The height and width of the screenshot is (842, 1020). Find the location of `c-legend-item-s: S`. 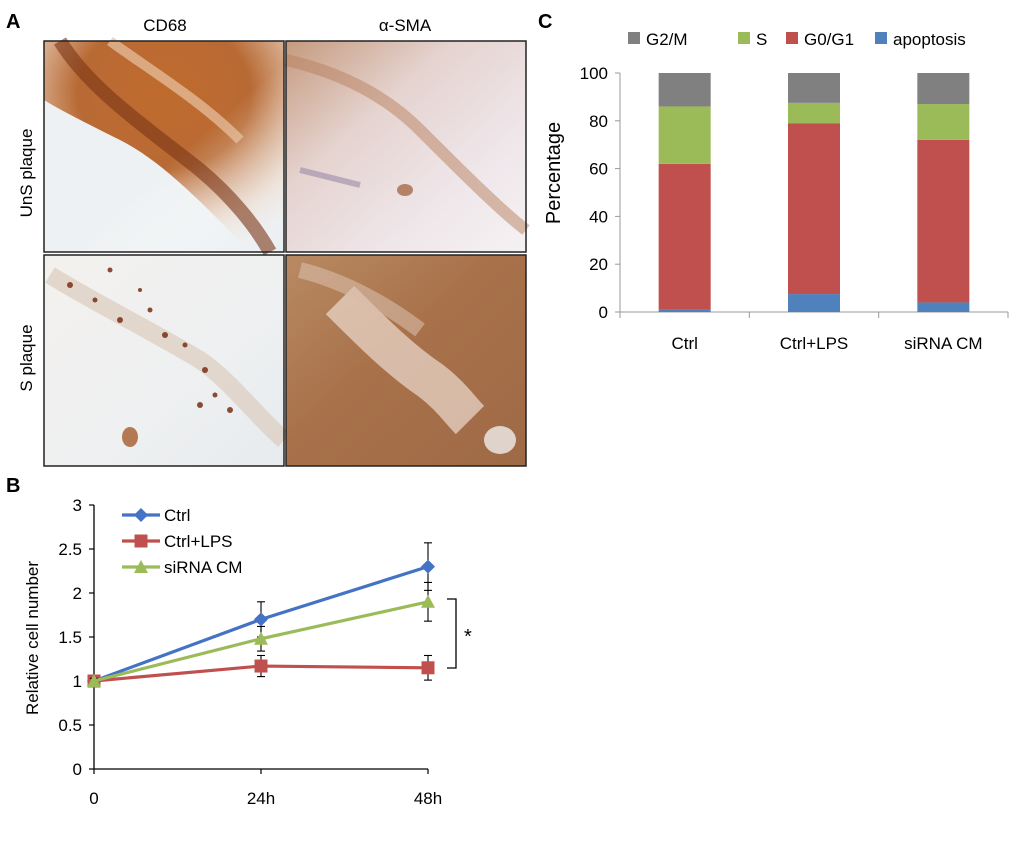

c-legend-item-s: S is located at coordinates (752, 39).